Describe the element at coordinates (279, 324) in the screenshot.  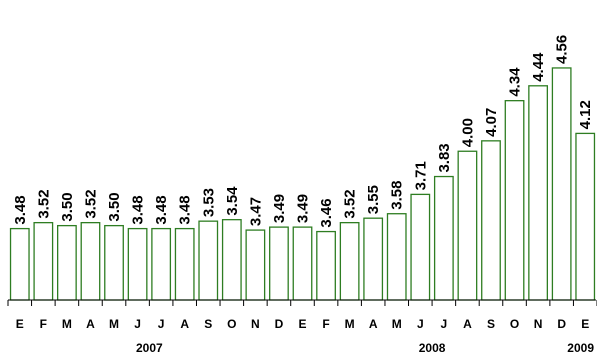
I see `tick-label-11: D` at that location.